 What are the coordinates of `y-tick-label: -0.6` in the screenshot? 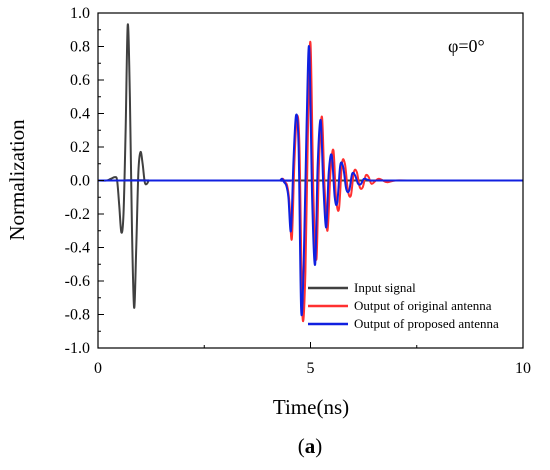 It's located at (77, 281).